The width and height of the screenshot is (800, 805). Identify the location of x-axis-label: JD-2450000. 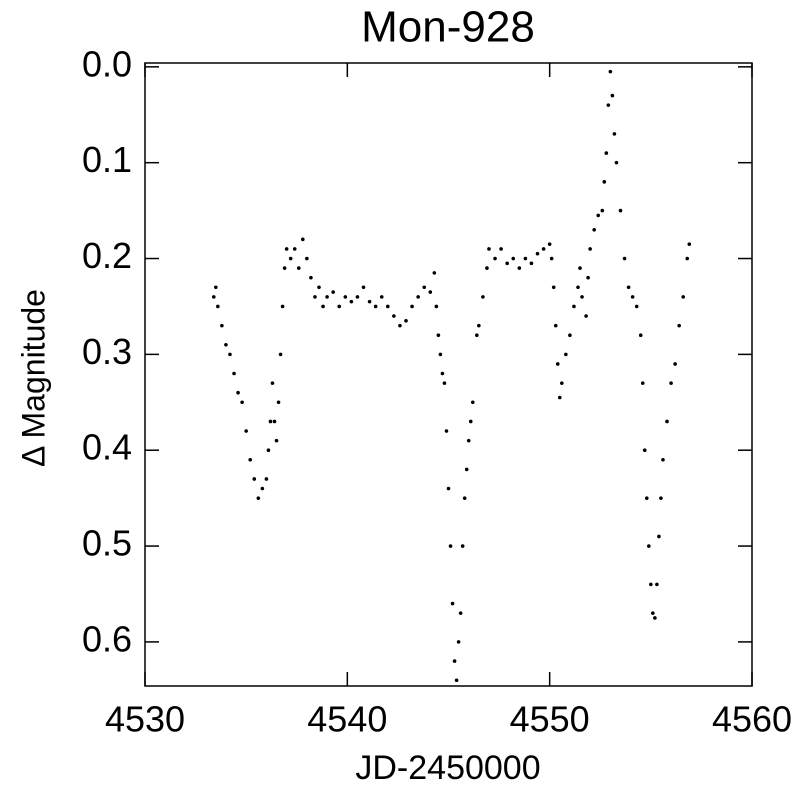
(447, 768).